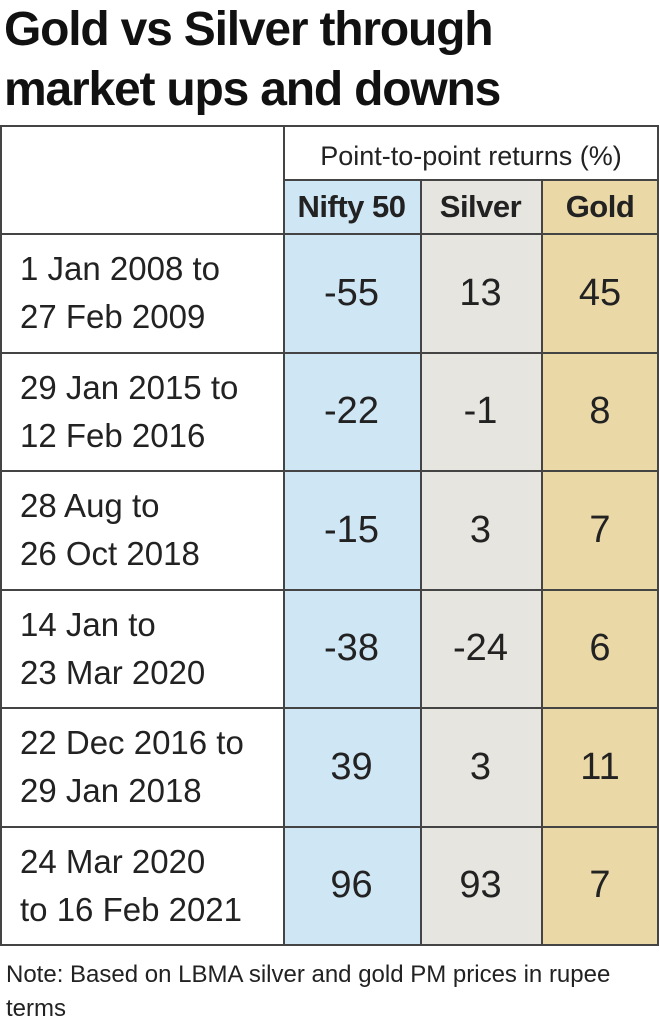 The image size is (660, 1027). I want to click on value-nifty-50: 96, so click(351, 885).